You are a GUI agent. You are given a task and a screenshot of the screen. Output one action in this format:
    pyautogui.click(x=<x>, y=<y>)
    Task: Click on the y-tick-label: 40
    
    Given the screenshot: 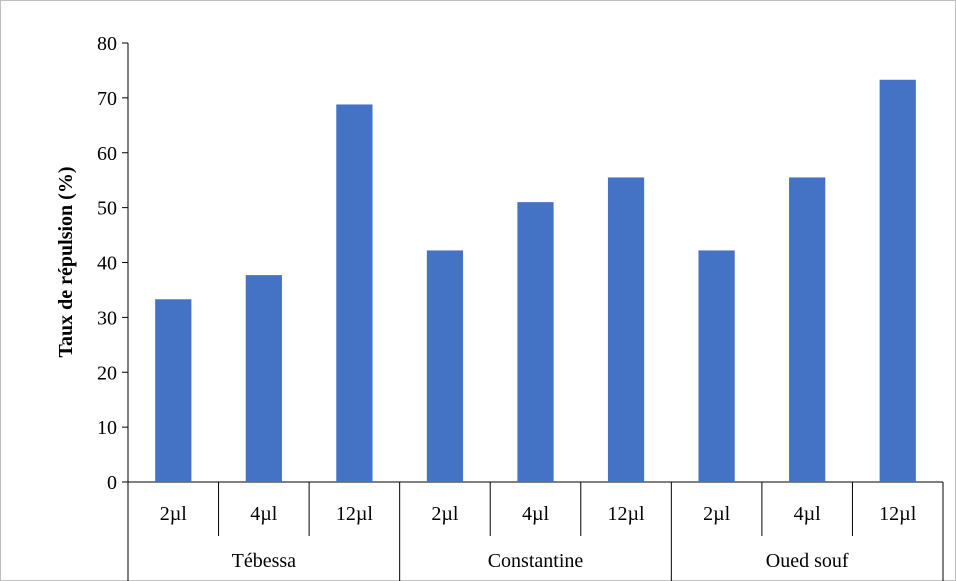 What is the action you would take?
    pyautogui.click(x=107, y=264)
    